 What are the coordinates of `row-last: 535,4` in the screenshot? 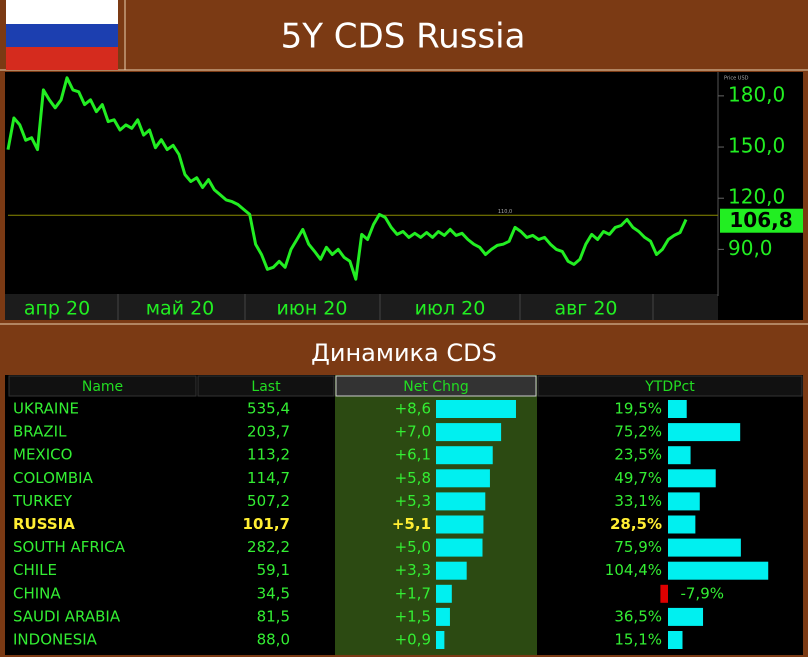 It's located at (268, 409).